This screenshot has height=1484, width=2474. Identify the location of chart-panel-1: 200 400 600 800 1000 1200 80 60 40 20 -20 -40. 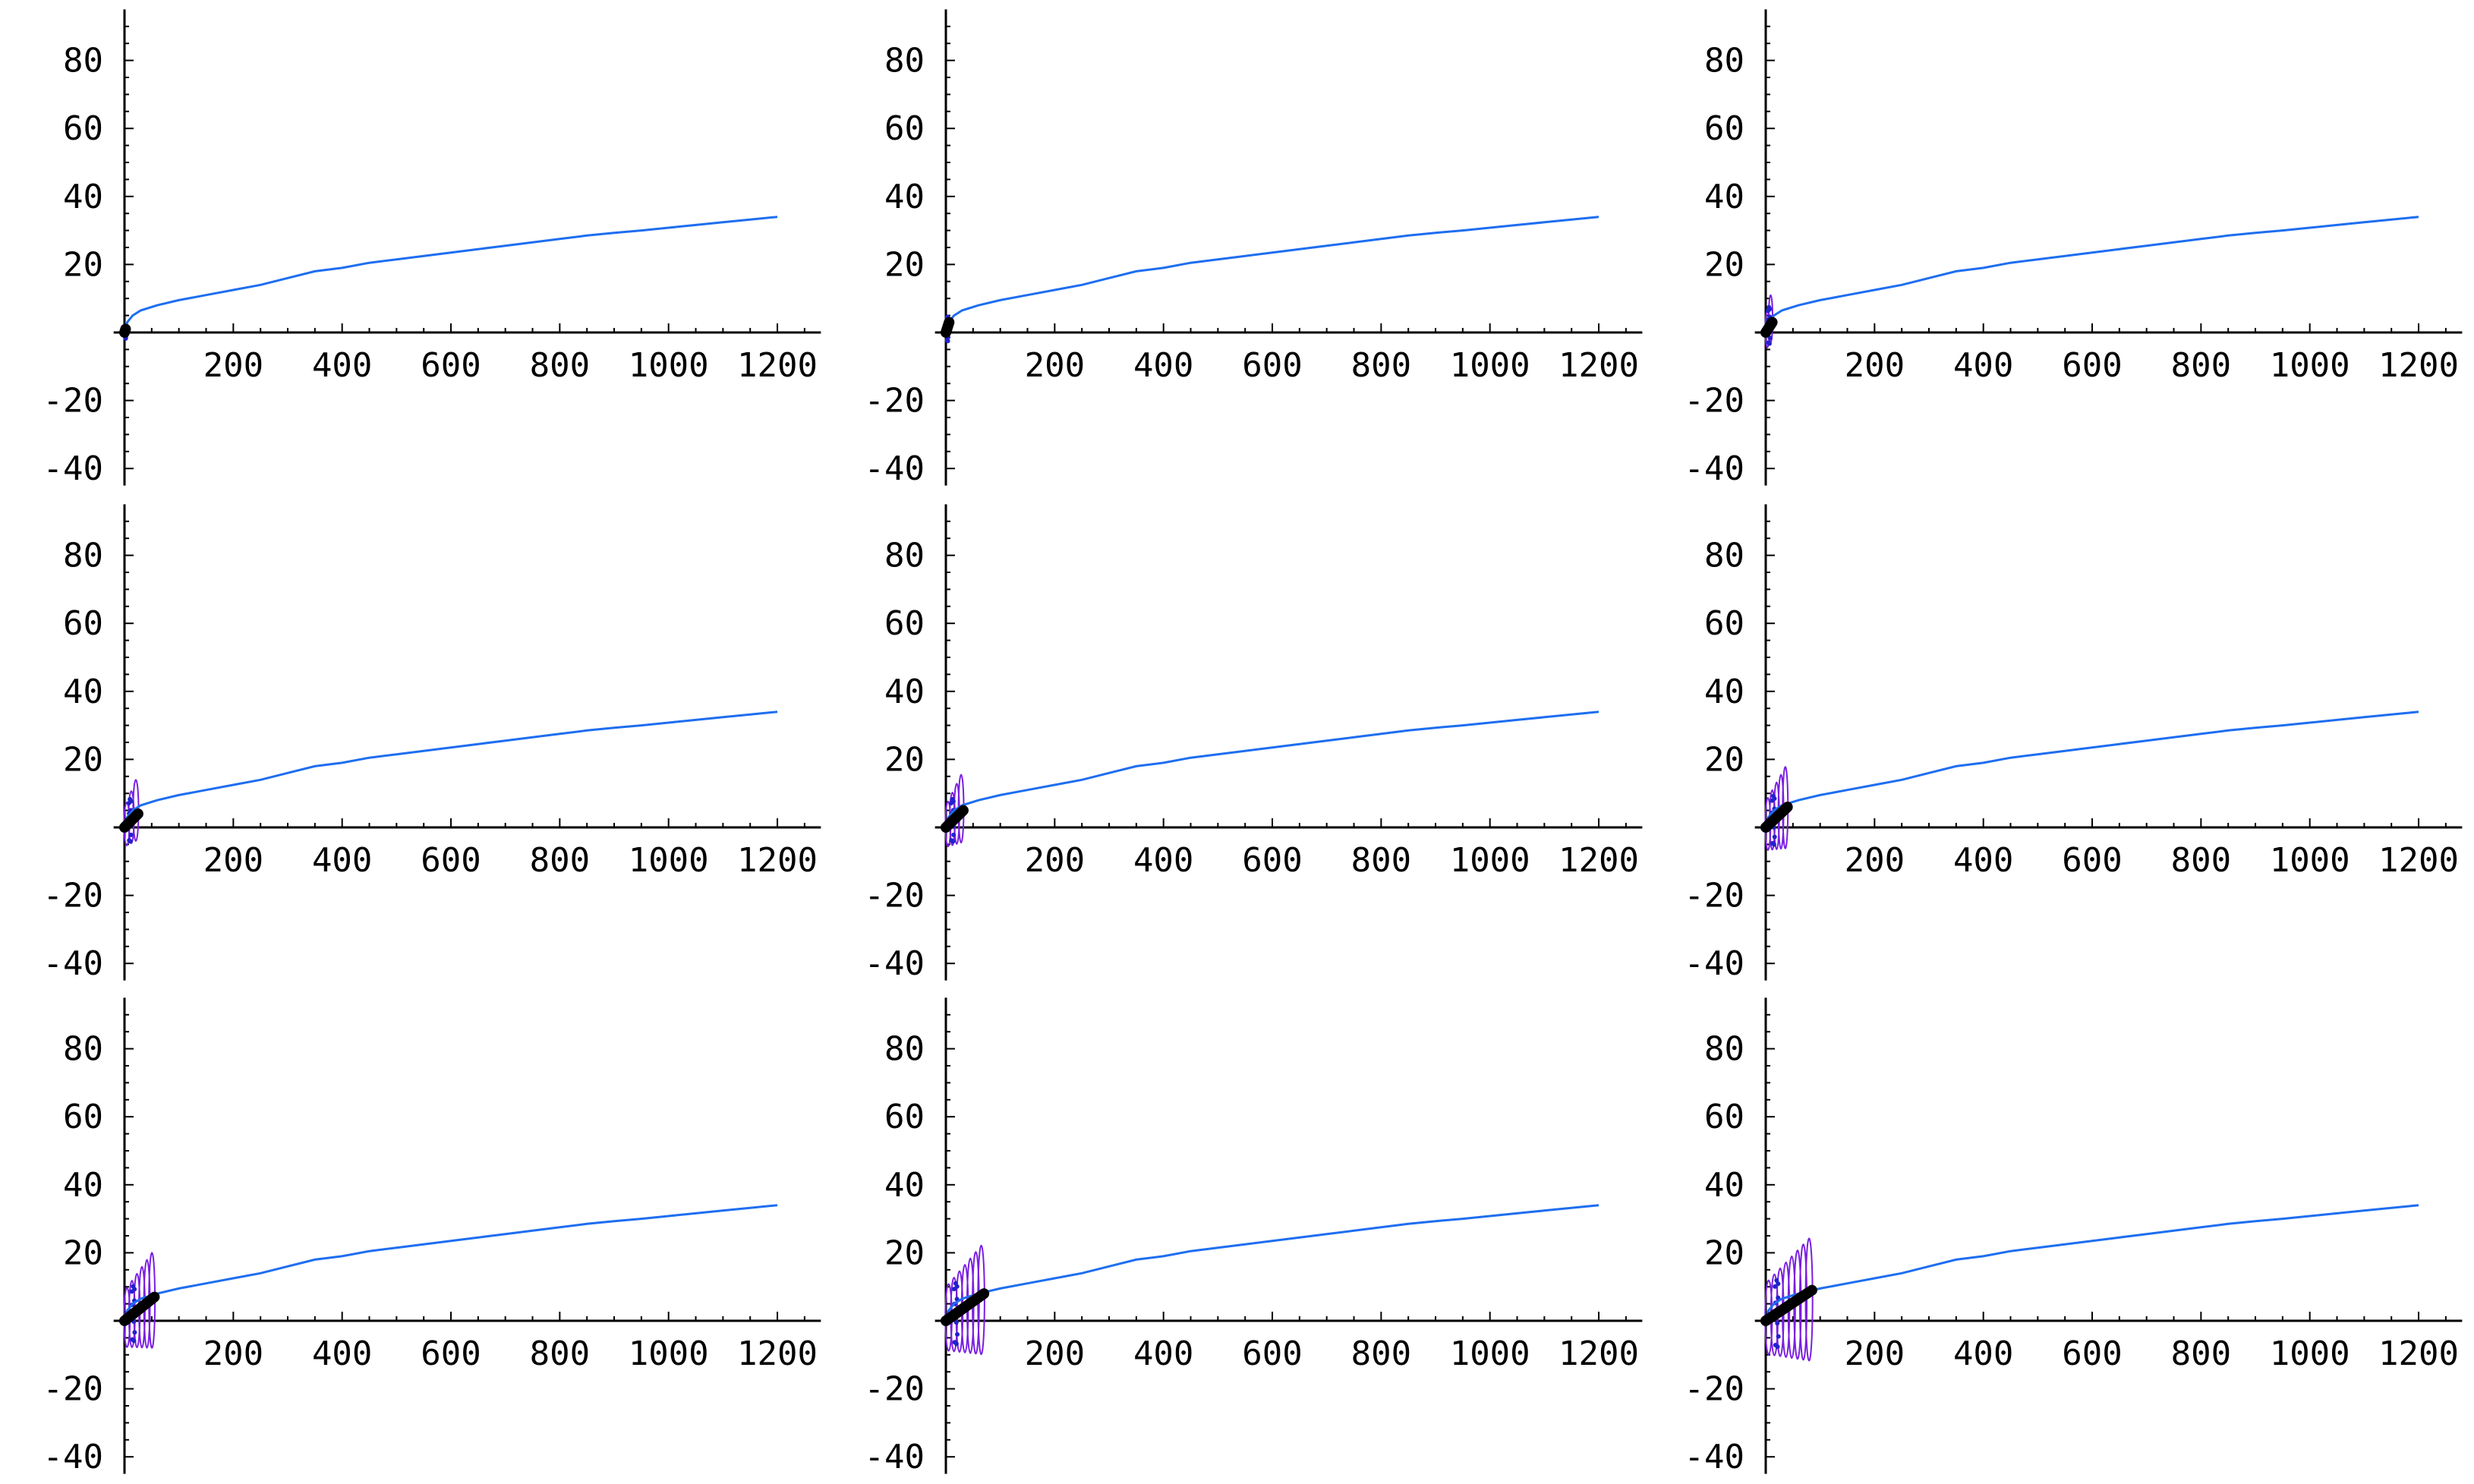
(432, 248).